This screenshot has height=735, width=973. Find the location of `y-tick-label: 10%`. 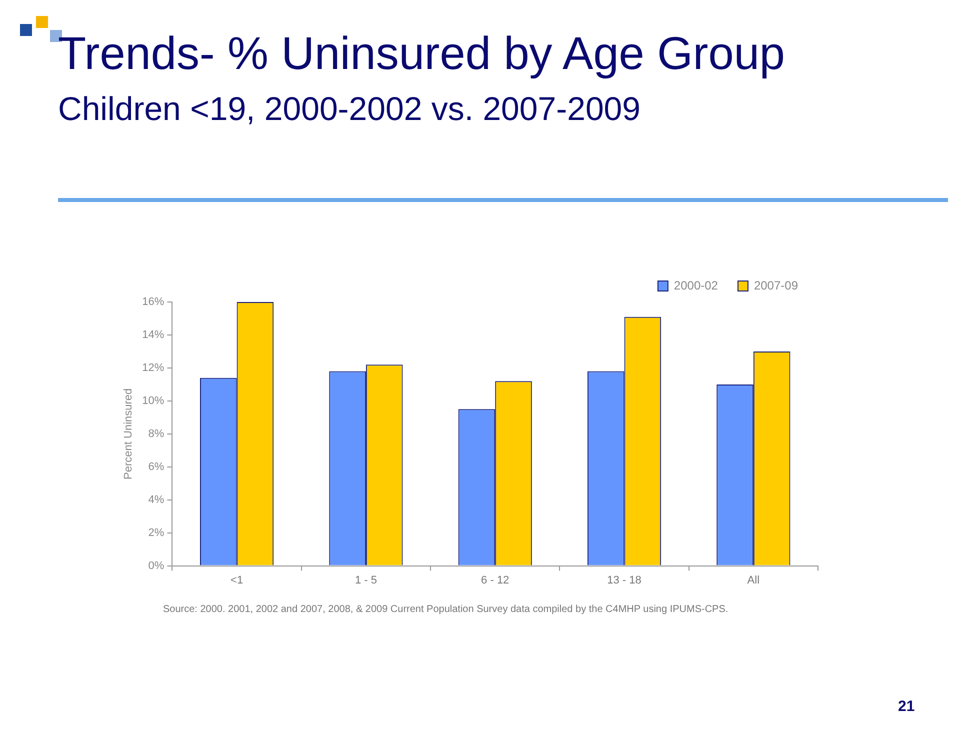

y-tick-label: 10% is located at coordinates (153, 400).